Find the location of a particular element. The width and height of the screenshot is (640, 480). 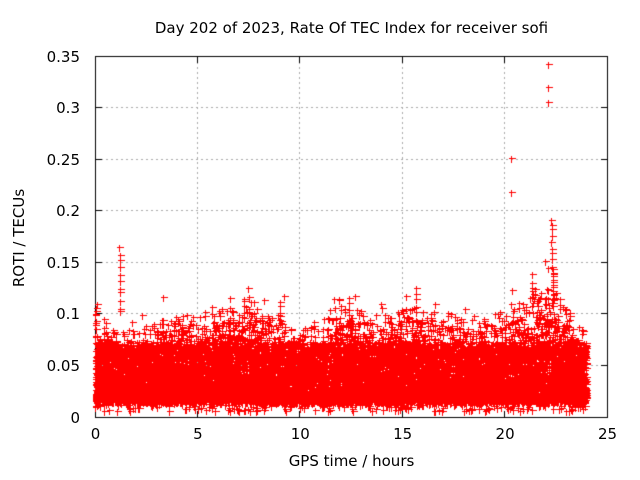

y-tick-label: 0.25 is located at coordinates (63, 159).